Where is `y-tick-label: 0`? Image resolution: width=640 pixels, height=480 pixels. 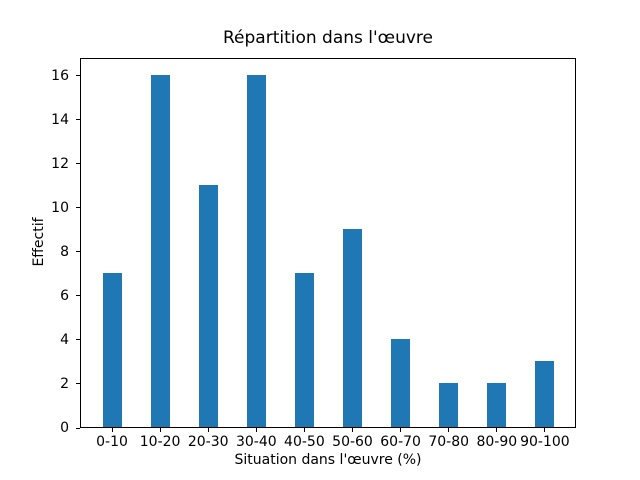
y-tick-label: 0 is located at coordinates (64, 428).